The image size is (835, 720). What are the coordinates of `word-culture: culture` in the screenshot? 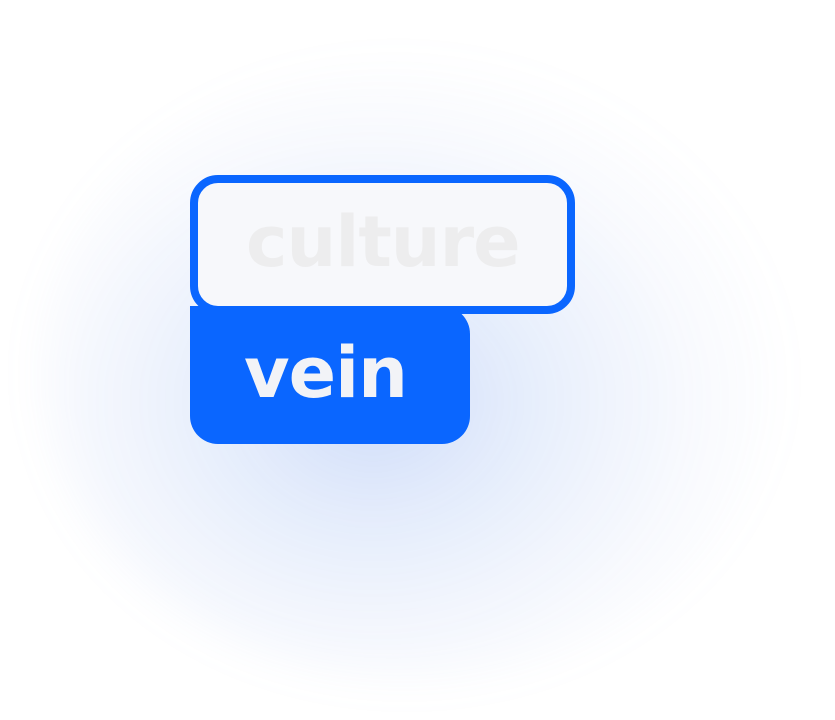 It's located at (383, 242).